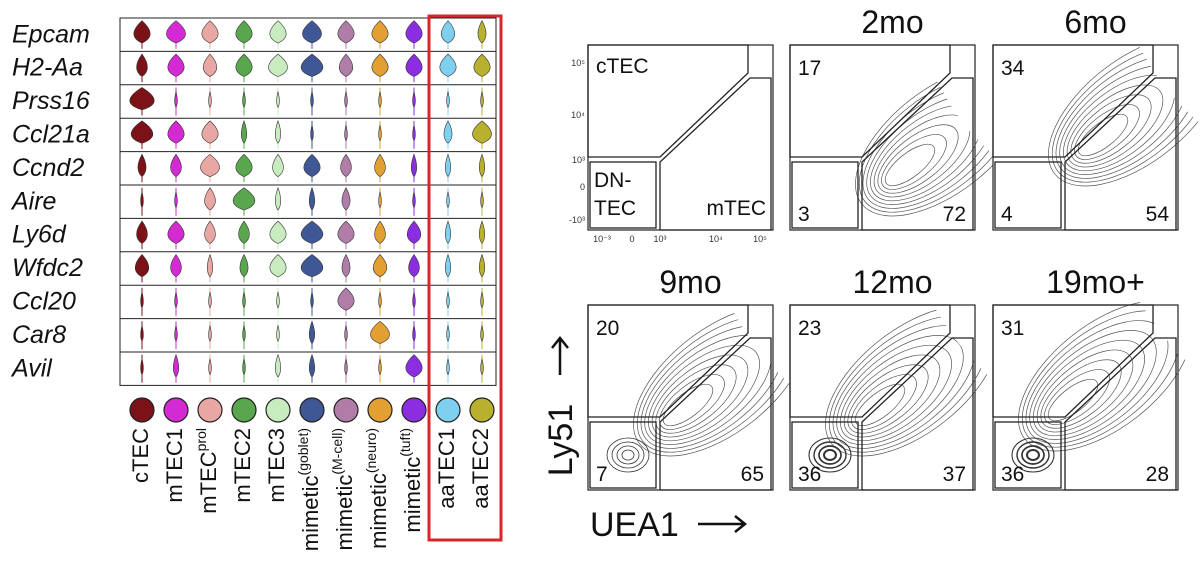  I want to click on cell-type-label: mTEC3, so click(276, 465).